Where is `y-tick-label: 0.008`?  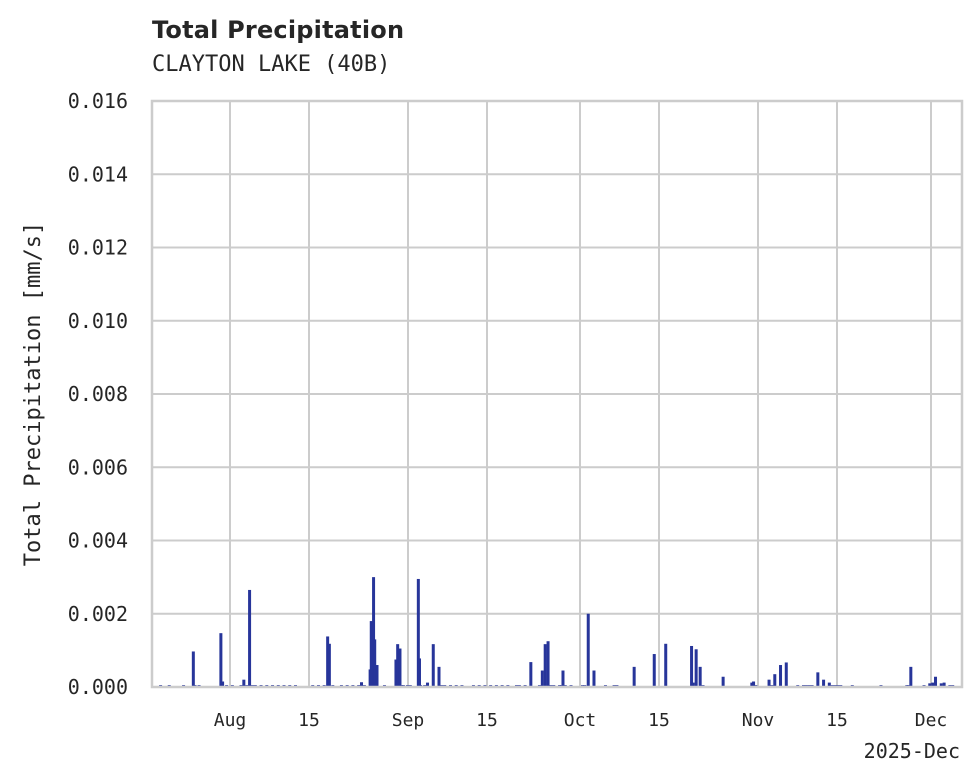
y-tick-label: 0.008 is located at coordinates (98, 394).